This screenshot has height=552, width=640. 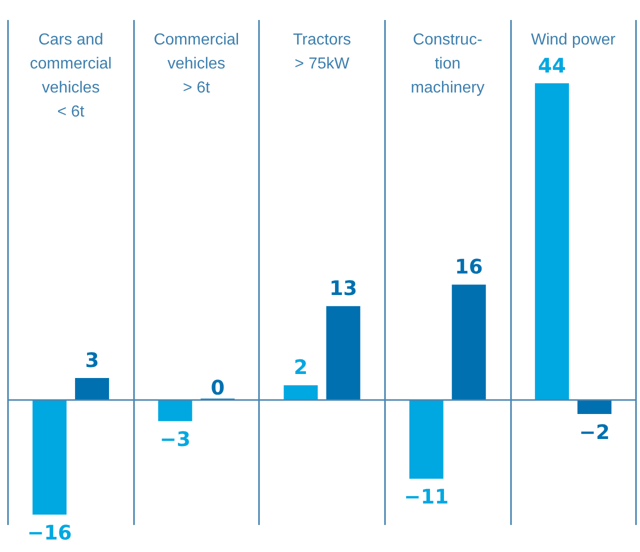 What do you see at coordinates (447, 64) in the screenshot?
I see `x-tick-label: Construc- tion machinery` at bounding box center [447, 64].